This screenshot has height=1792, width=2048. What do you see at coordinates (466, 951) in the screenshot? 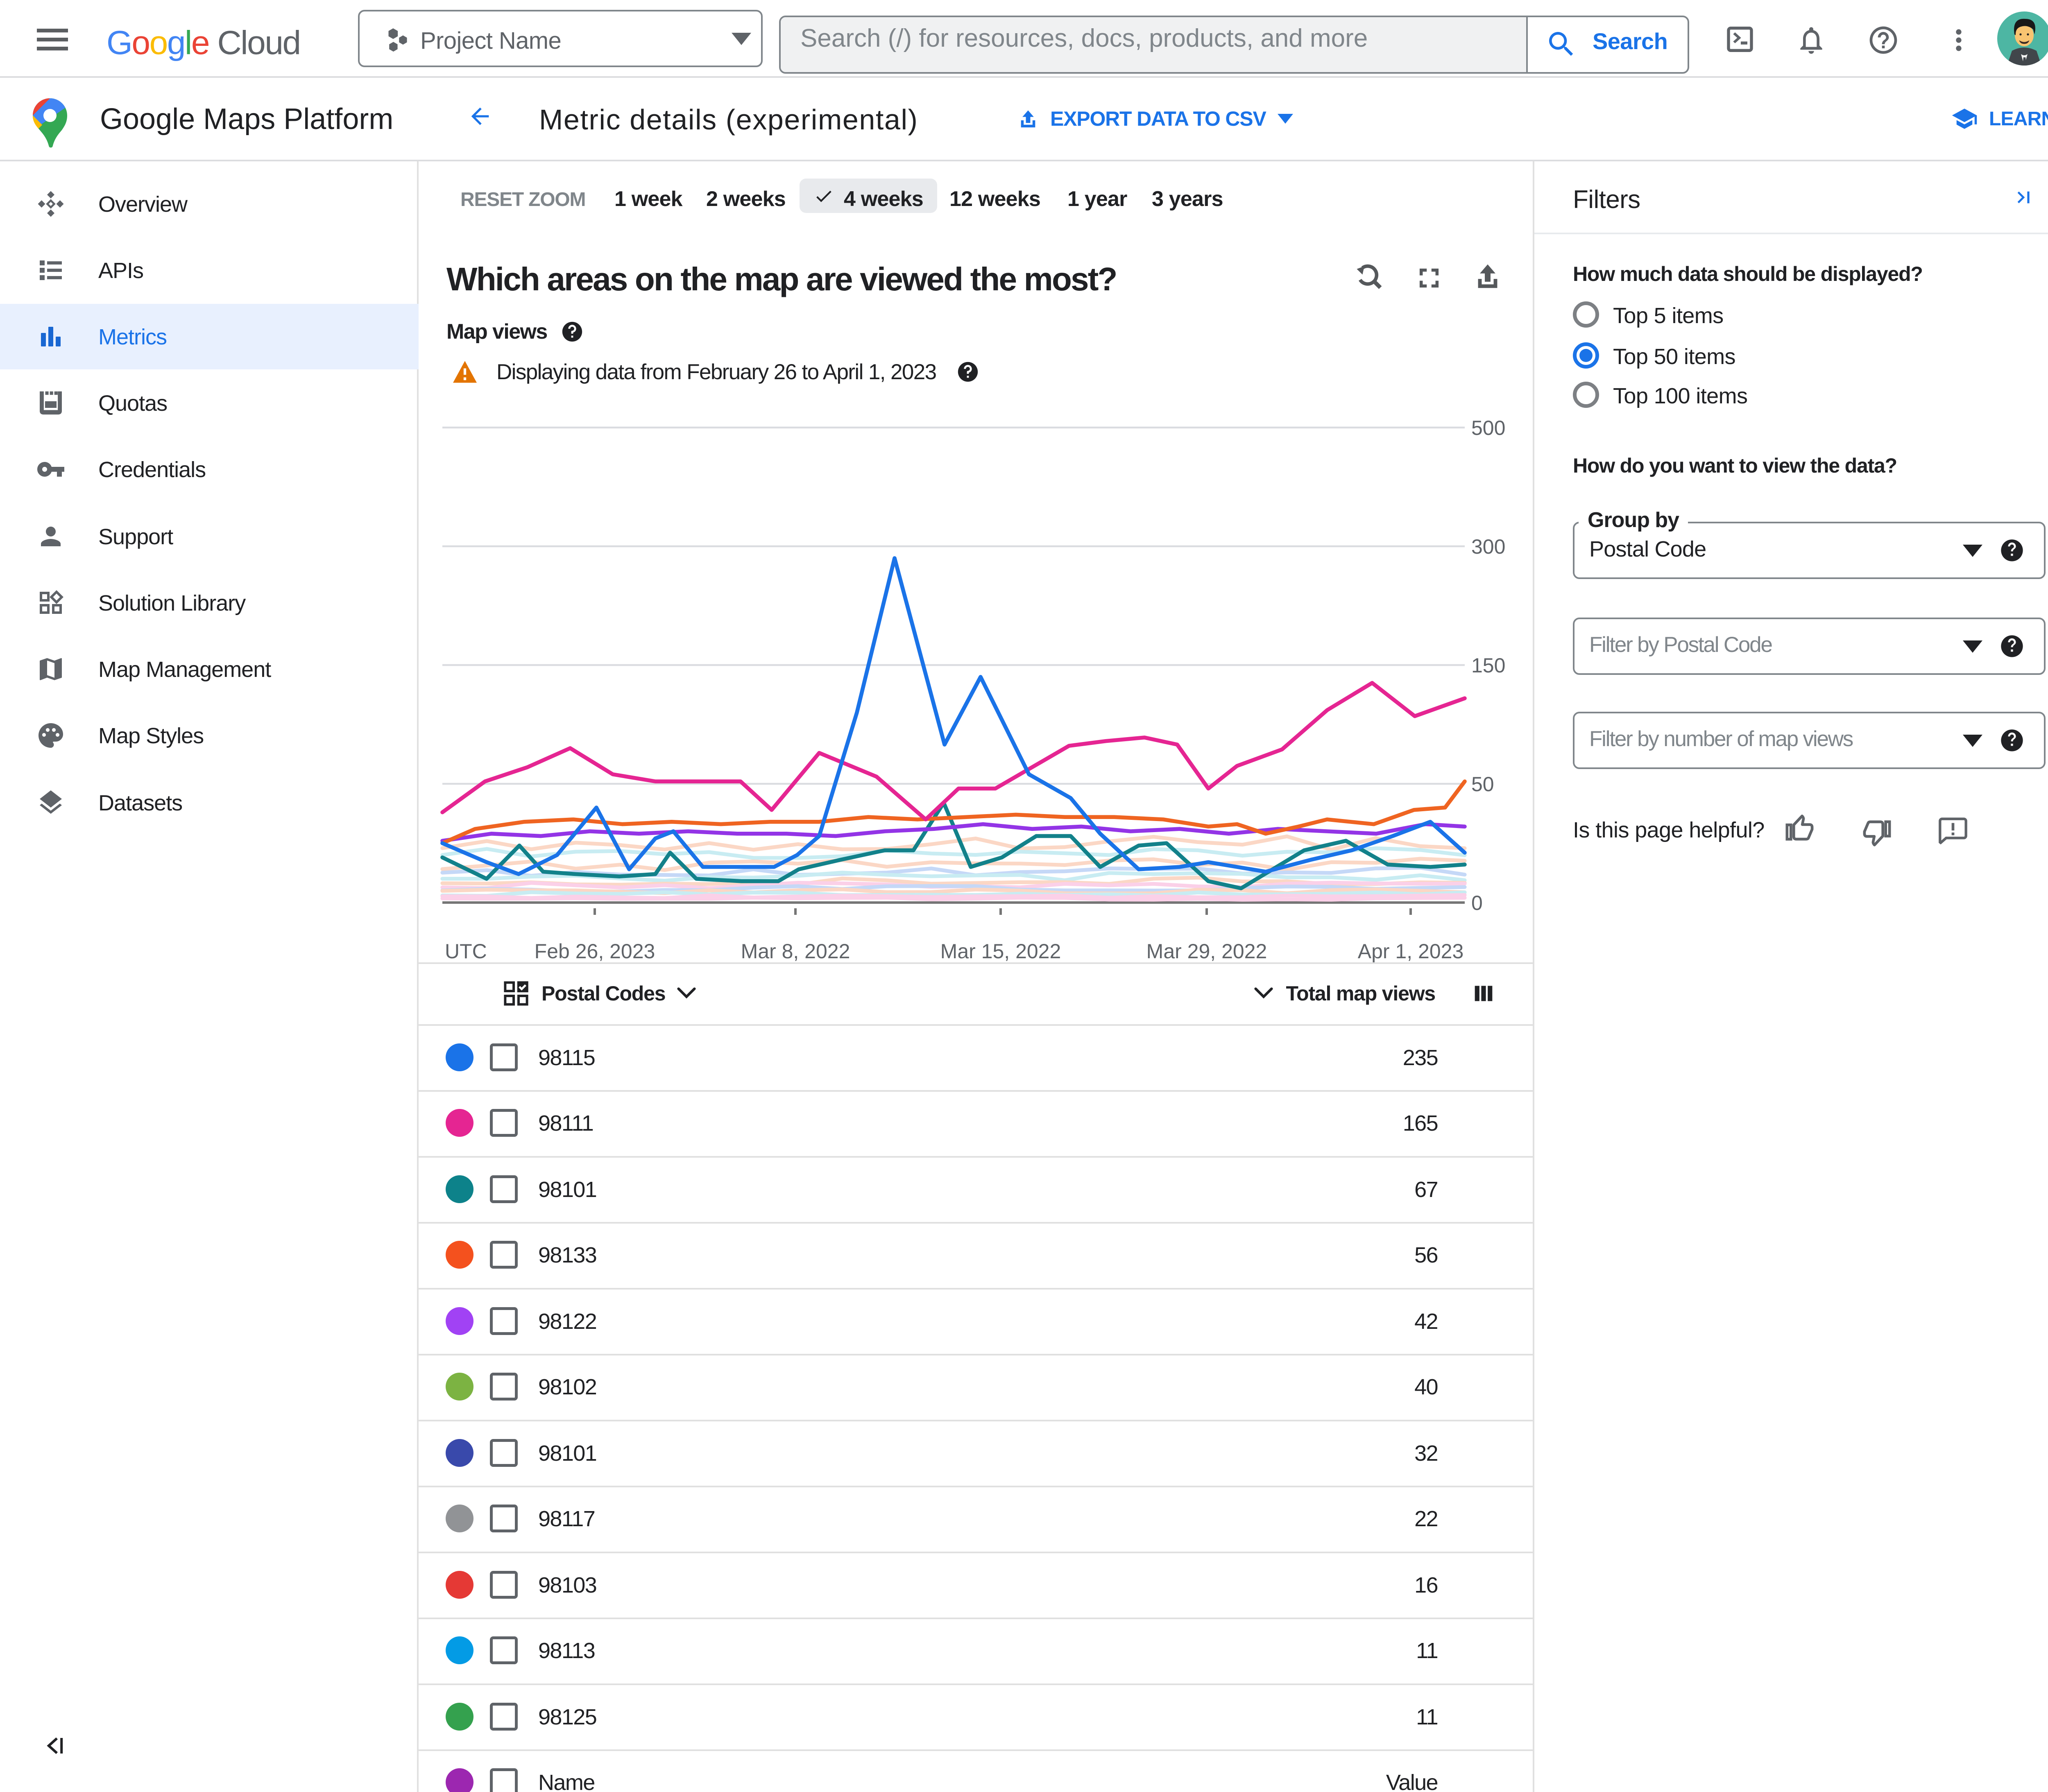
I see `svg-text: UTC` at bounding box center [466, 951].